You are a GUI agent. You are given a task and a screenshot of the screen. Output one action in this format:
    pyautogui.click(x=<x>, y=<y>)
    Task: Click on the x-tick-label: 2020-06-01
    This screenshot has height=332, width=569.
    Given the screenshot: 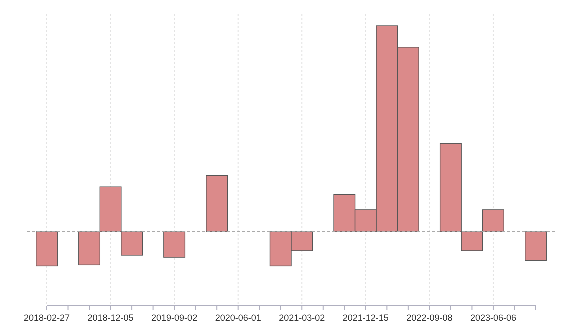 What is the action you would take?
    pyautogui.click(x=238, y=318)
    